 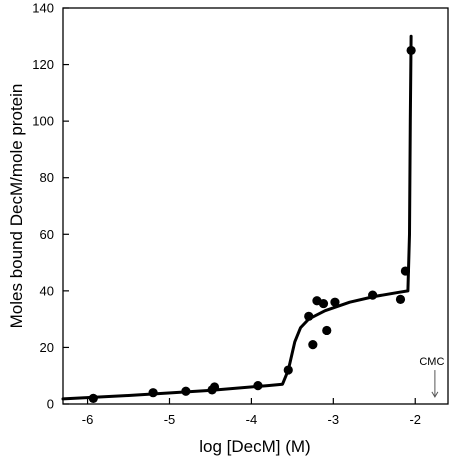 I want to click on x-tick-label: -3, so click(x=334, y=419).